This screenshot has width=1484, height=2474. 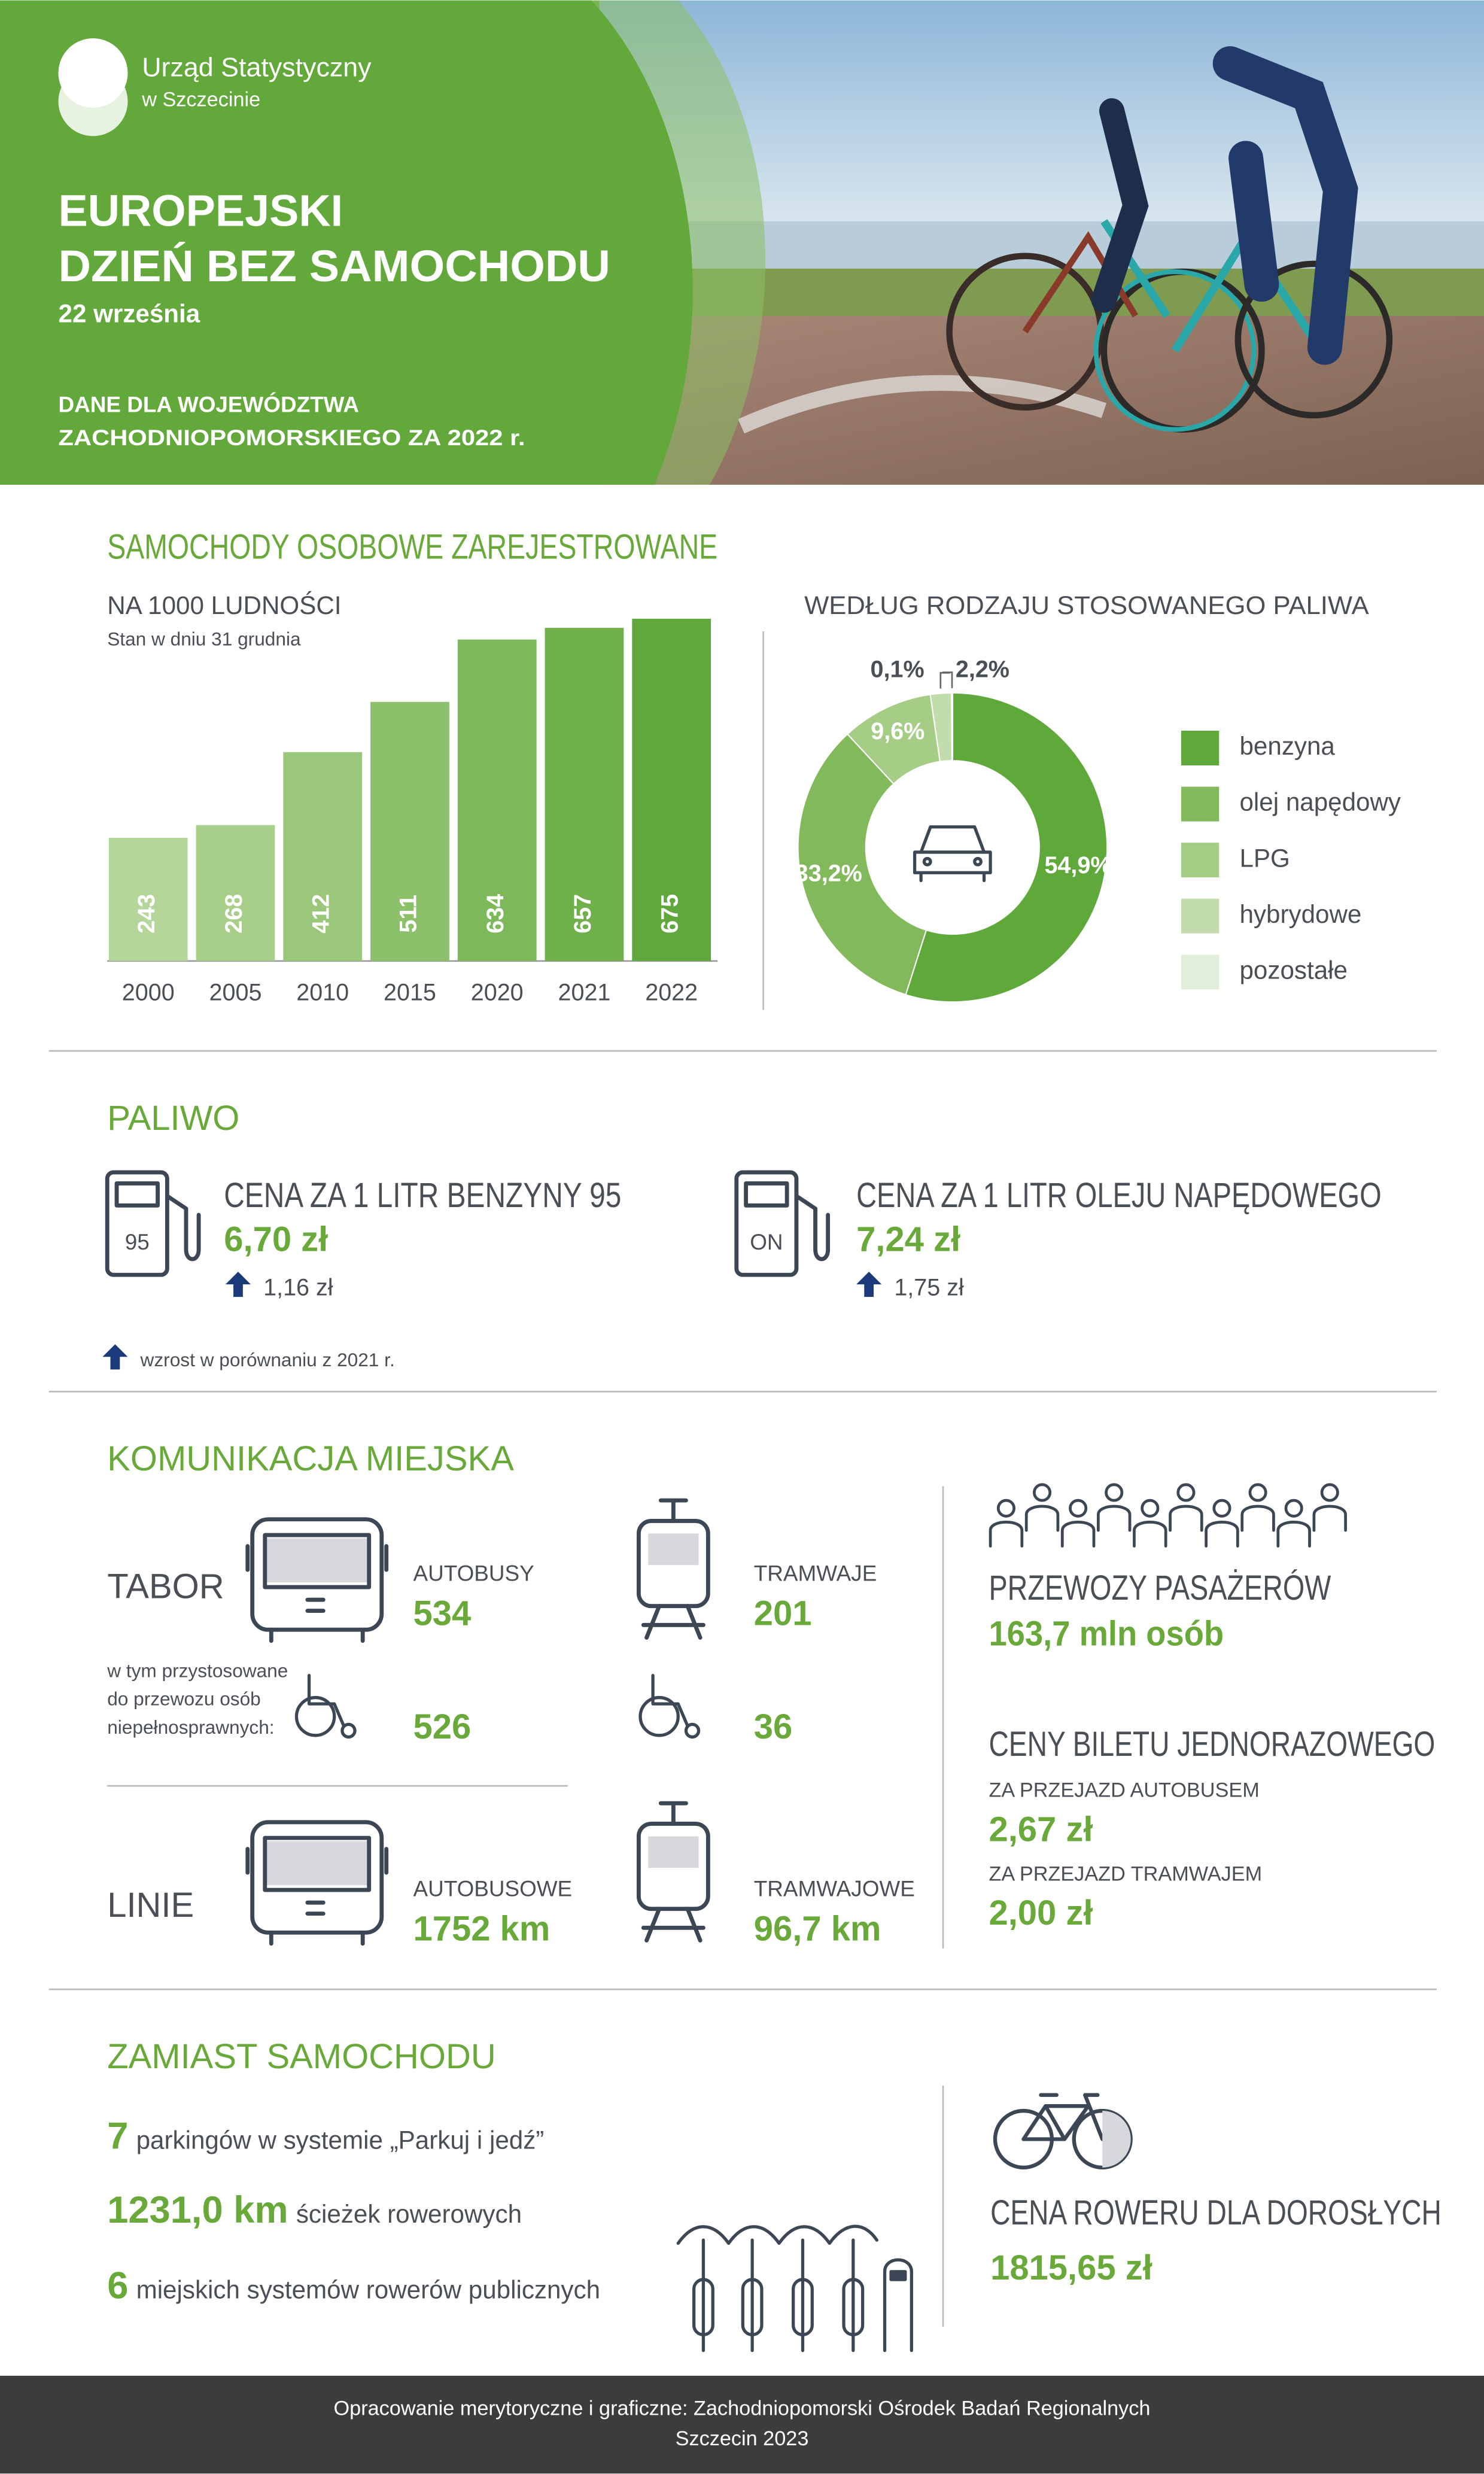 What do you see at coordinates (335, 266) in the screenshot?
I see `title: DZIEŃ BEZ SAMOCHODU` at bounding box center [335, 266].